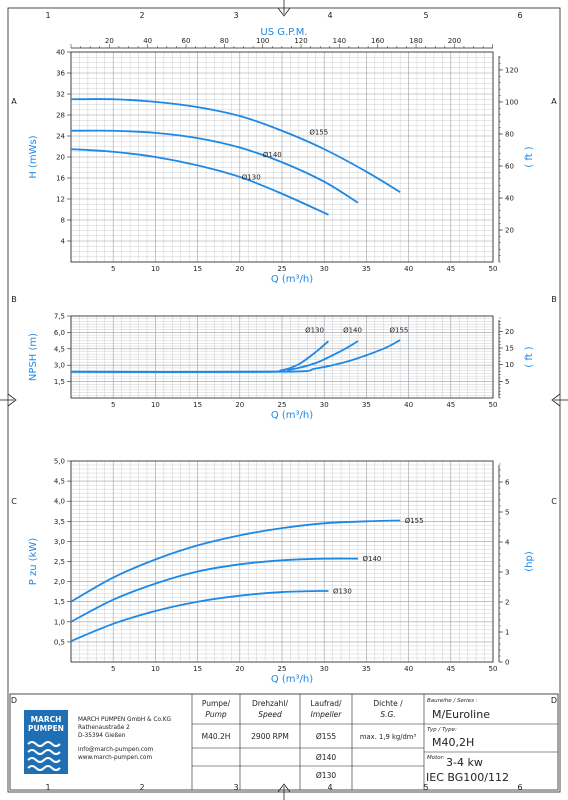 The image size is (568, 800). Describe the element at coordinates (326, 703) in the screenshot. I see `impeller-header: Laufrad/` at that location.